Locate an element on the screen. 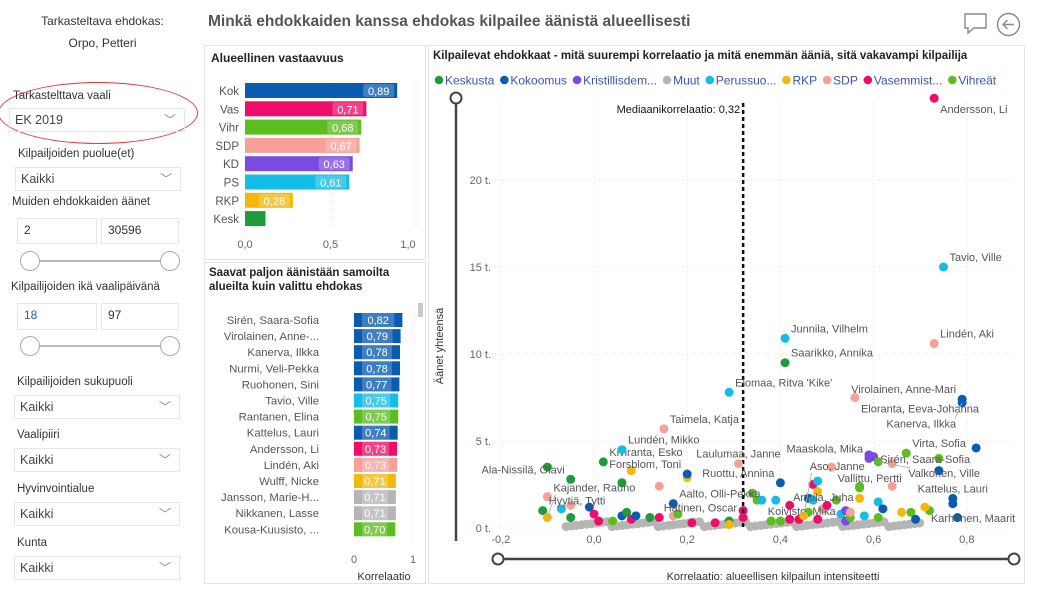  chevron-down-icon: ﹀ is located at coordinates (164, 407).